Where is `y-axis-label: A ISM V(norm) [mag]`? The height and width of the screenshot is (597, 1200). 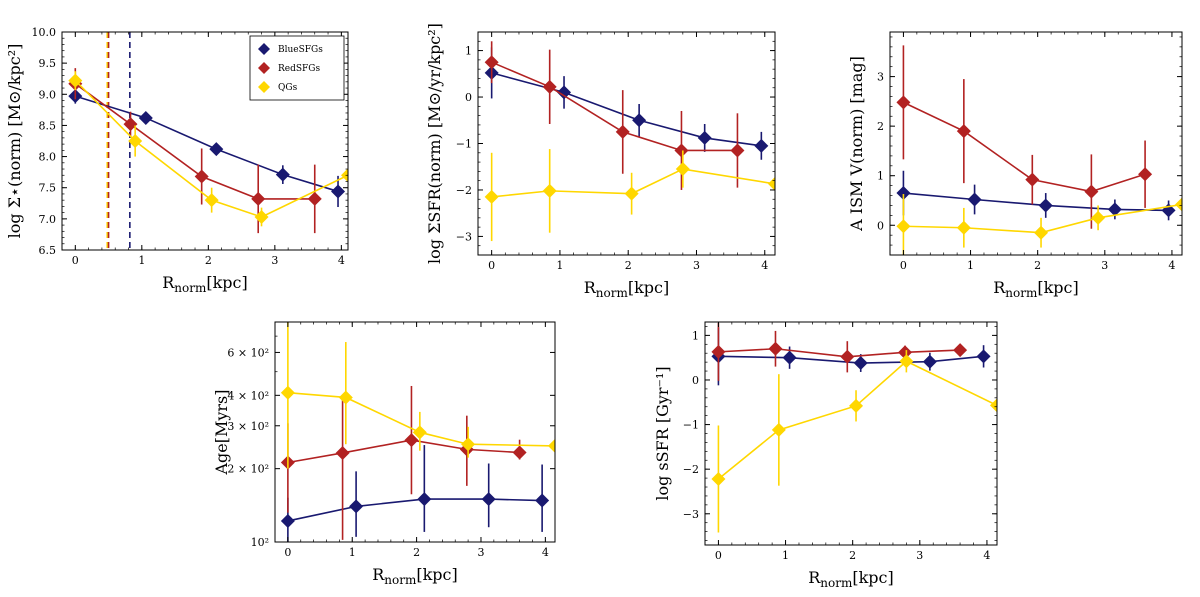
y-axis-label: A ISM V(norm) [mag] is located at coordinates (856, 144).